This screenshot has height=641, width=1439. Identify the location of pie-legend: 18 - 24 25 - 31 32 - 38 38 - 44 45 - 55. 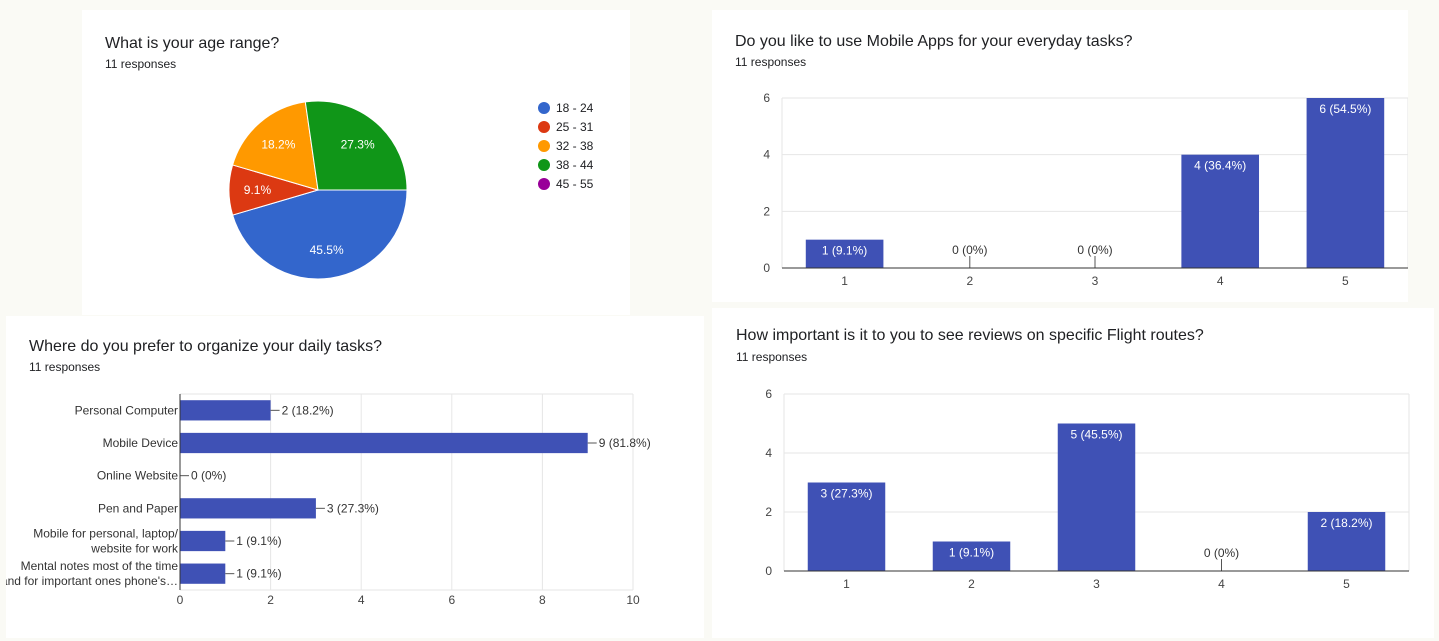
(565, 145).